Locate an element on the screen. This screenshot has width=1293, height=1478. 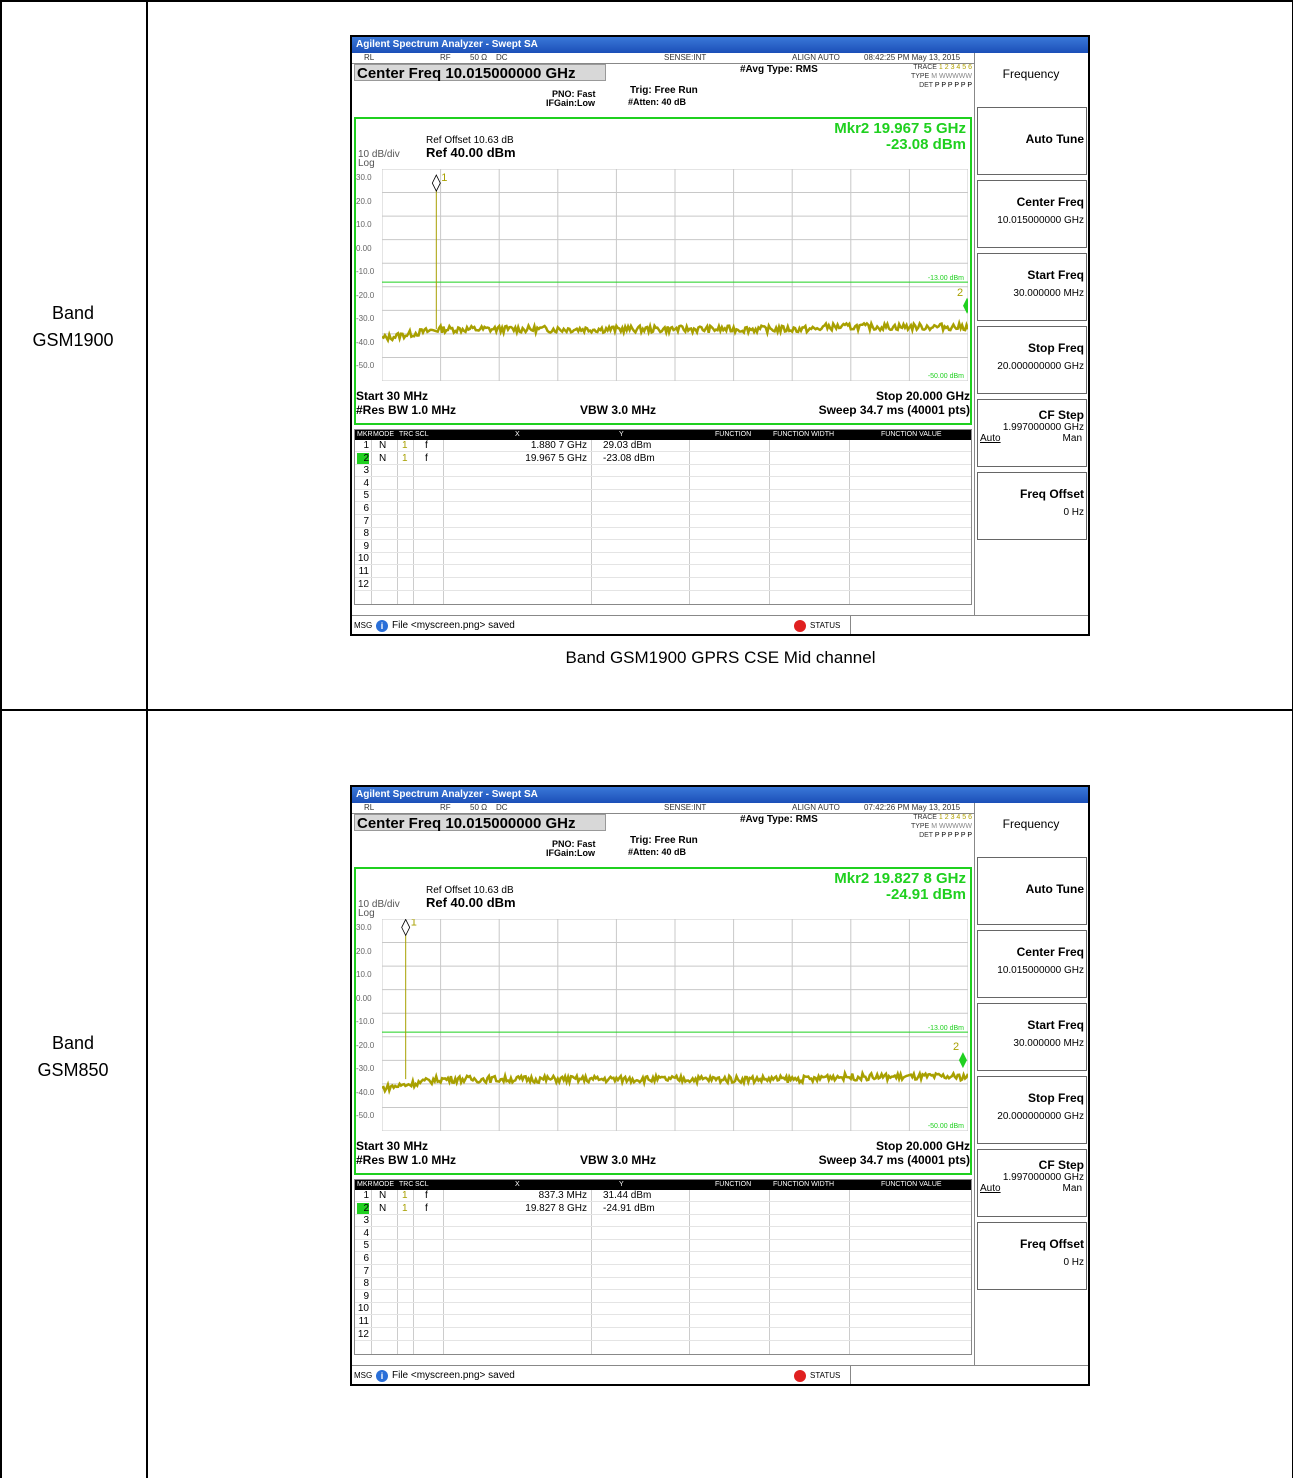
marker-table-col-header: FUNCTION is located at coordinates (733, 1184).